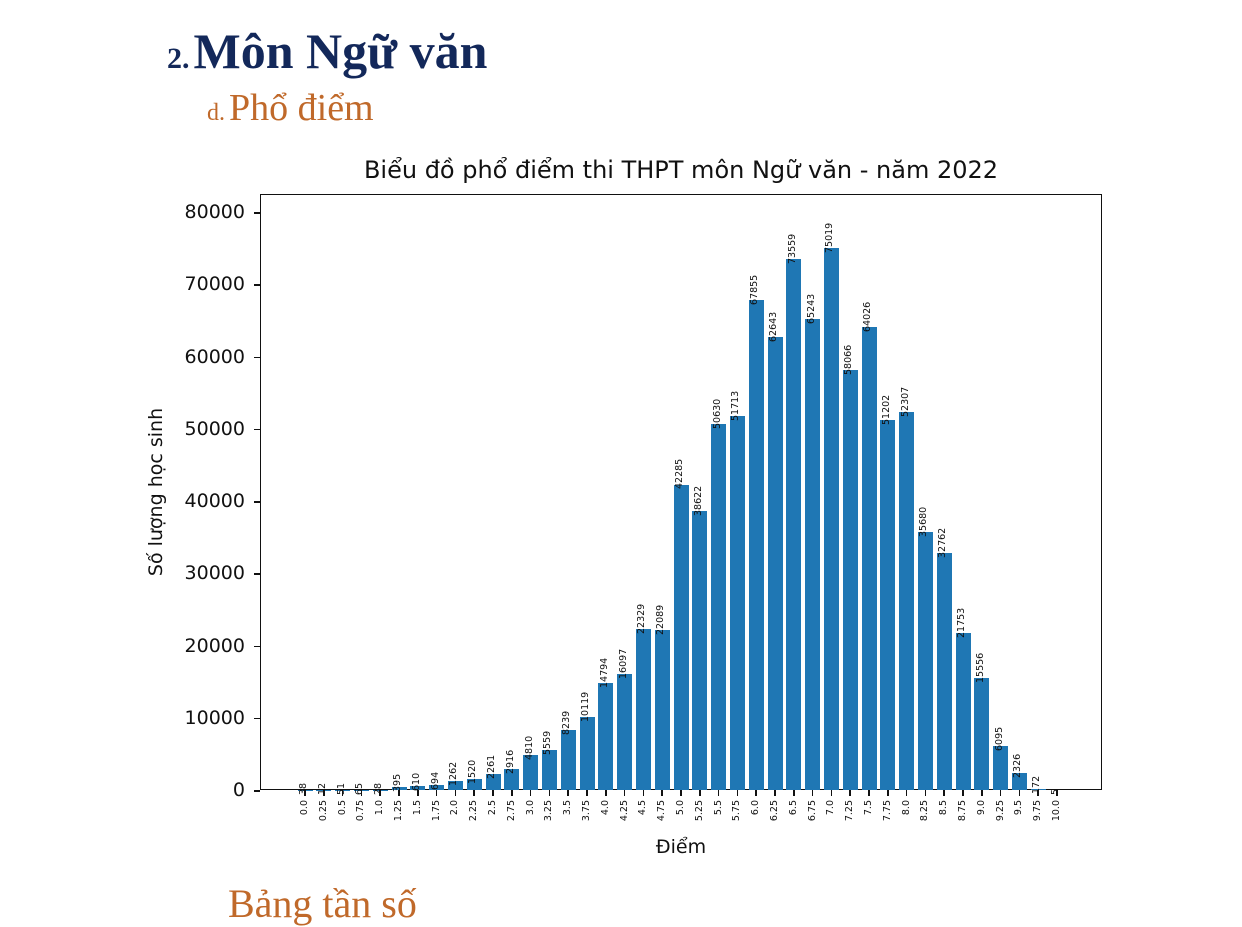  Describe the element at coordinates (774, 810) in the screenshot. I see `x-tick-label: 6.25` at that location.